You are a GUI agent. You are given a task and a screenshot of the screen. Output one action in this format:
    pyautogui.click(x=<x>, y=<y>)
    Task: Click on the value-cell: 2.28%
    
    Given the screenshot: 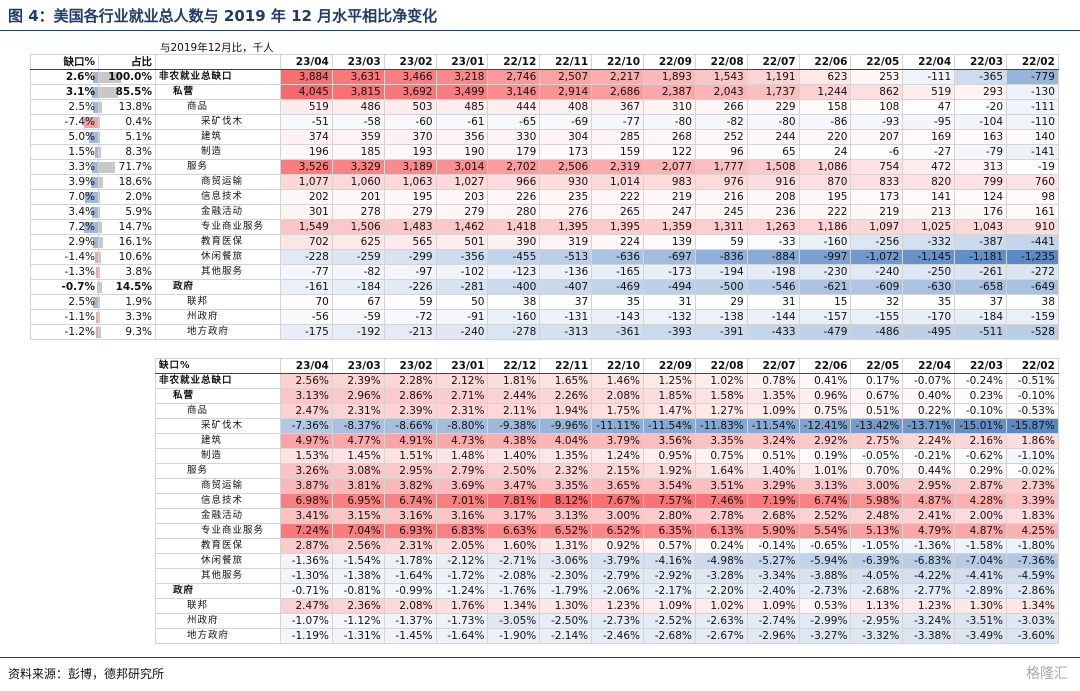 What is the action you would take?
    pyautogui.click(x=410, y=381)
    